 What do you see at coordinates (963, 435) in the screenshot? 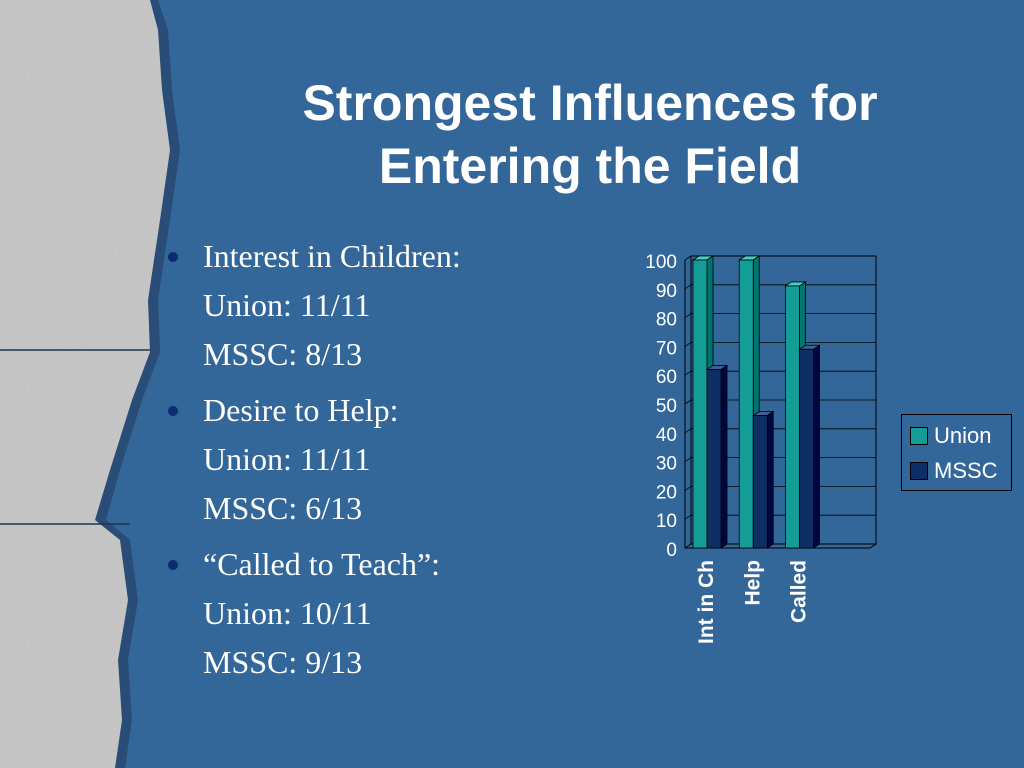
I see `legend-label-union: Union` at bounding box center [963, 435].